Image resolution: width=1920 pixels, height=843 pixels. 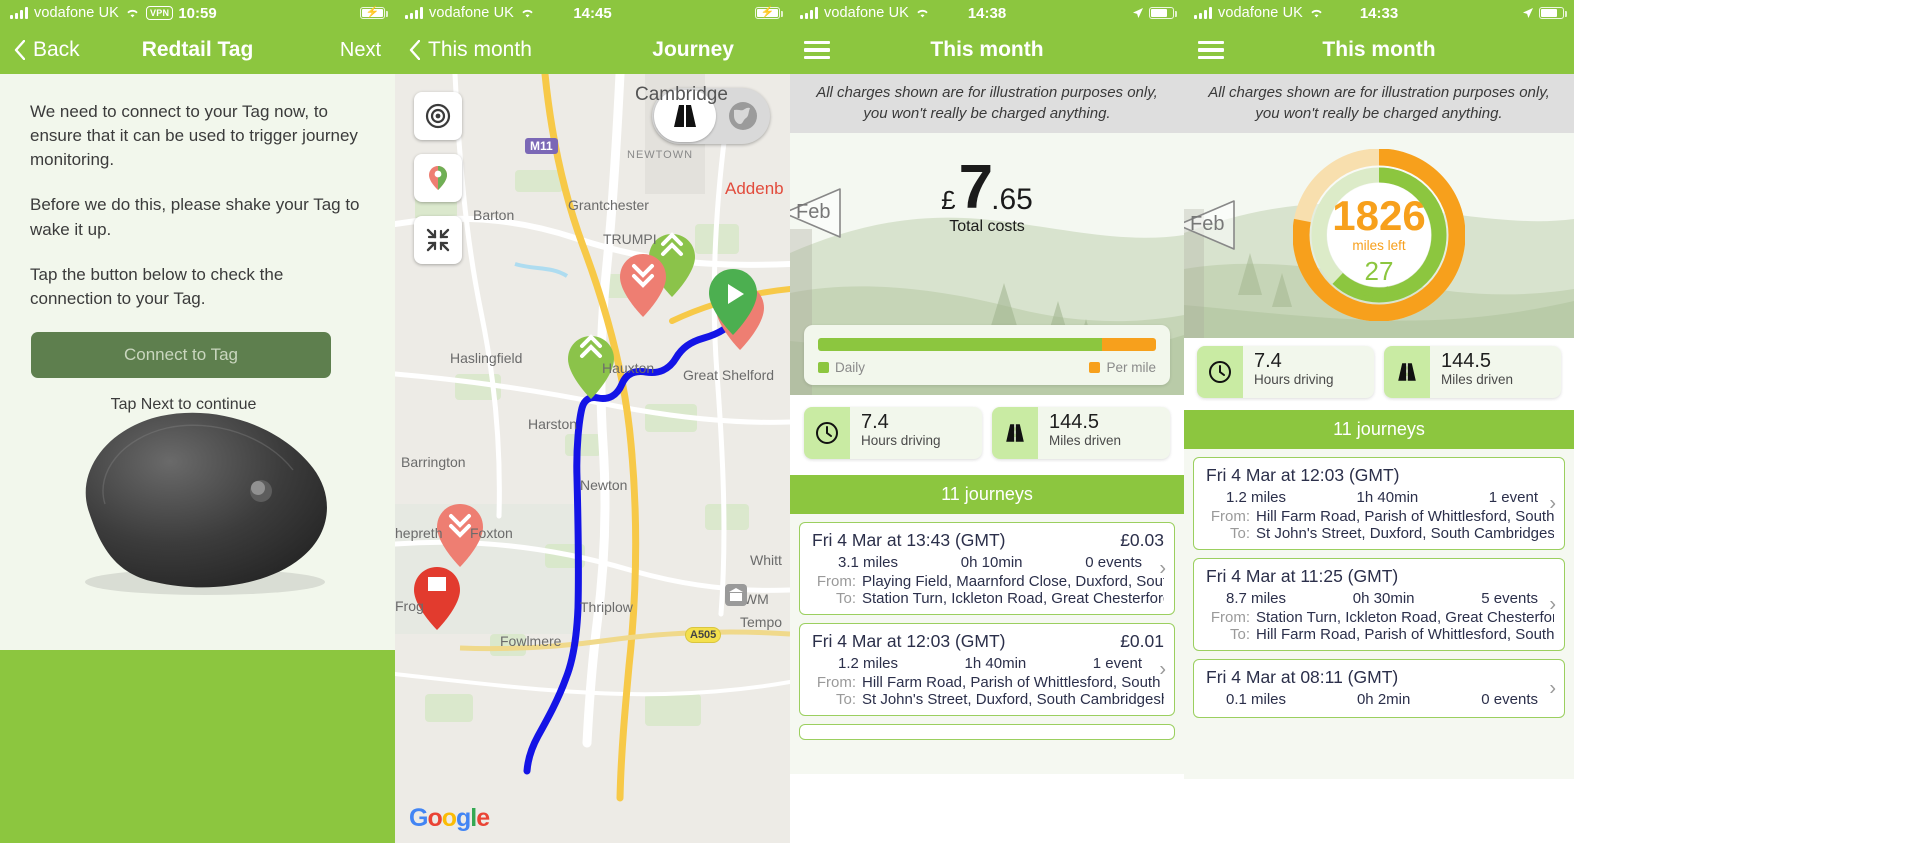 I want to click on panel1-footer, so click(x=197, y=746).